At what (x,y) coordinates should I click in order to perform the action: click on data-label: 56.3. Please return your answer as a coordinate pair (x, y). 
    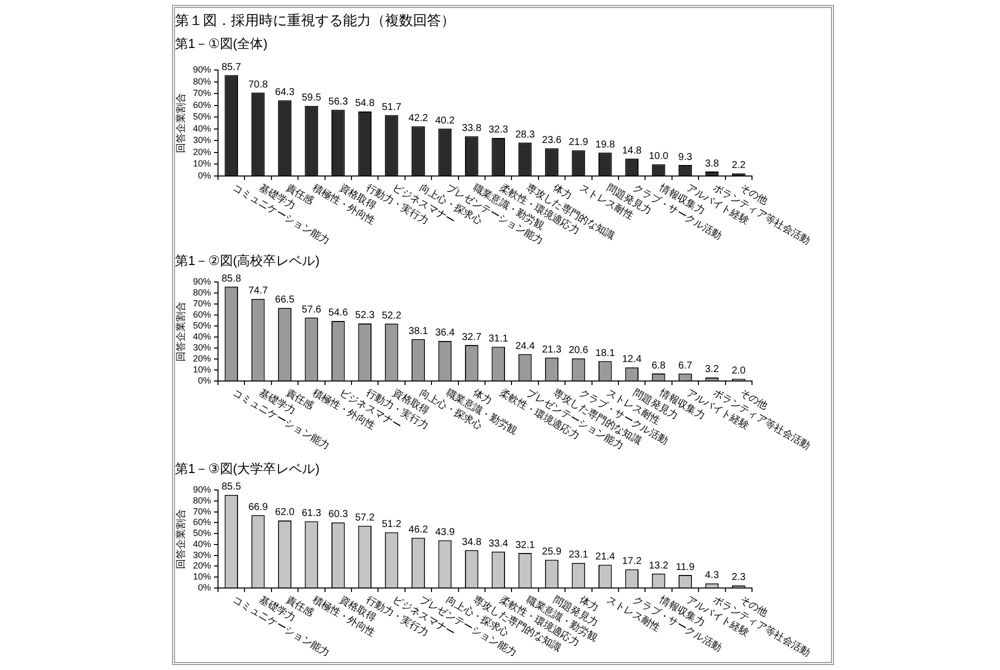
    Looking at the image, I should click on (338, 102).